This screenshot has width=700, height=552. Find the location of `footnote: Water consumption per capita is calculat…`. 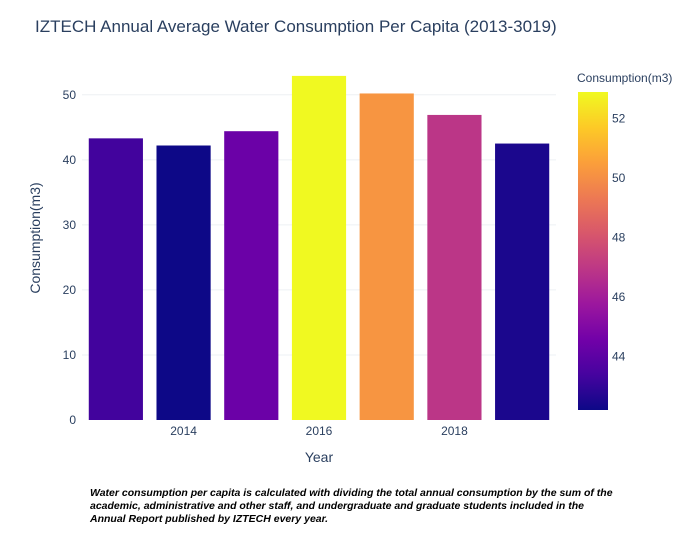

footnote: Water consumption per capita is calculat… is located at coordinates (351, 506).